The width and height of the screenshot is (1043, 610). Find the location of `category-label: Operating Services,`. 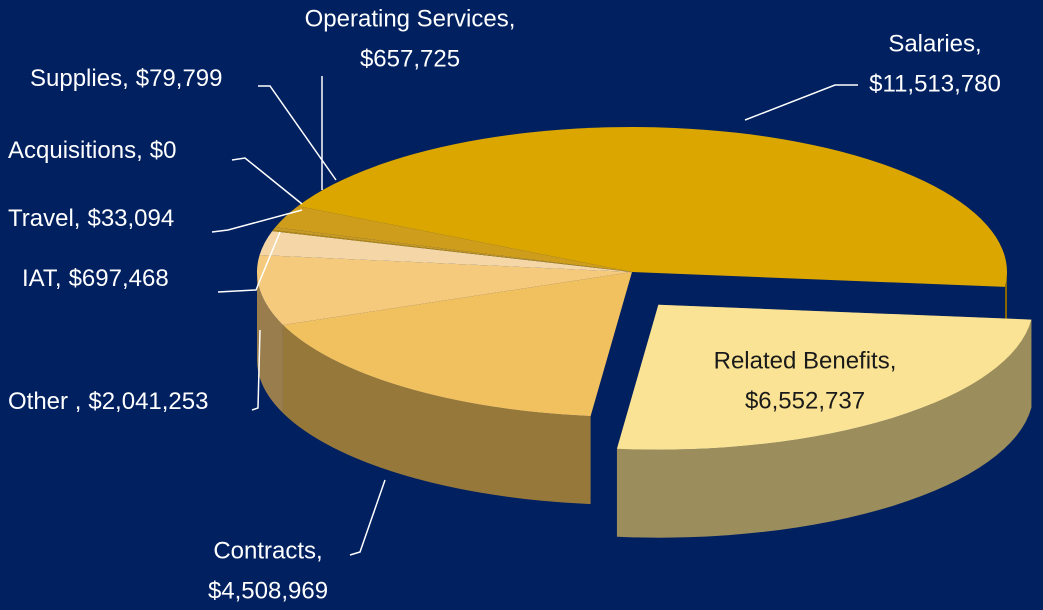

category-label: Operating Services, is located at coordinates (410, 18).